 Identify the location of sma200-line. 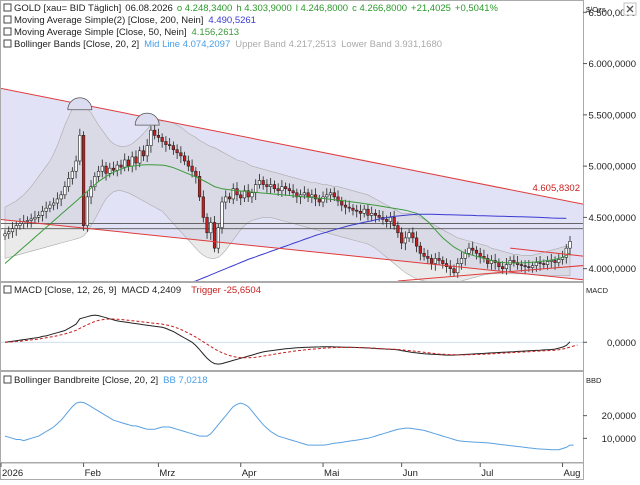
(380, 247).